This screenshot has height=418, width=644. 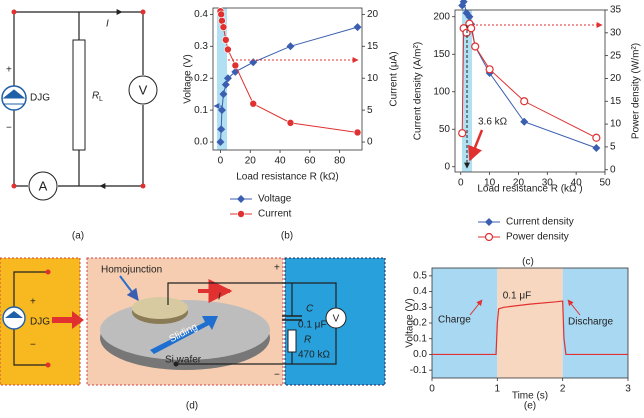 I want to click on y-tick-label: 50, so click(x=445, y=129).